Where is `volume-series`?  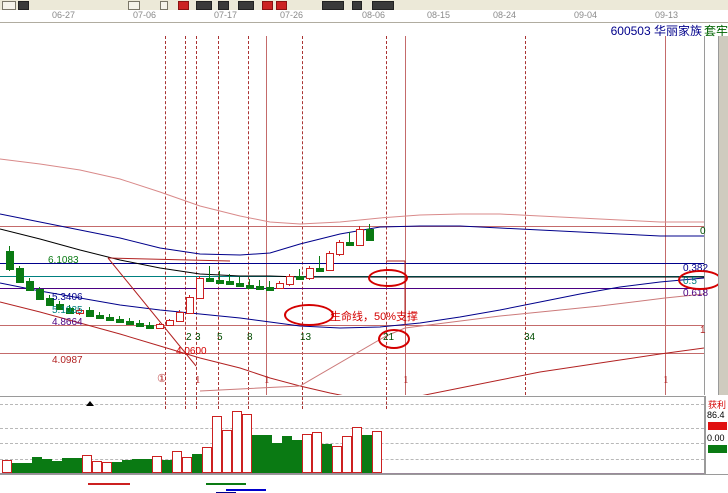
volume-series is located at coordinates (352, 435).